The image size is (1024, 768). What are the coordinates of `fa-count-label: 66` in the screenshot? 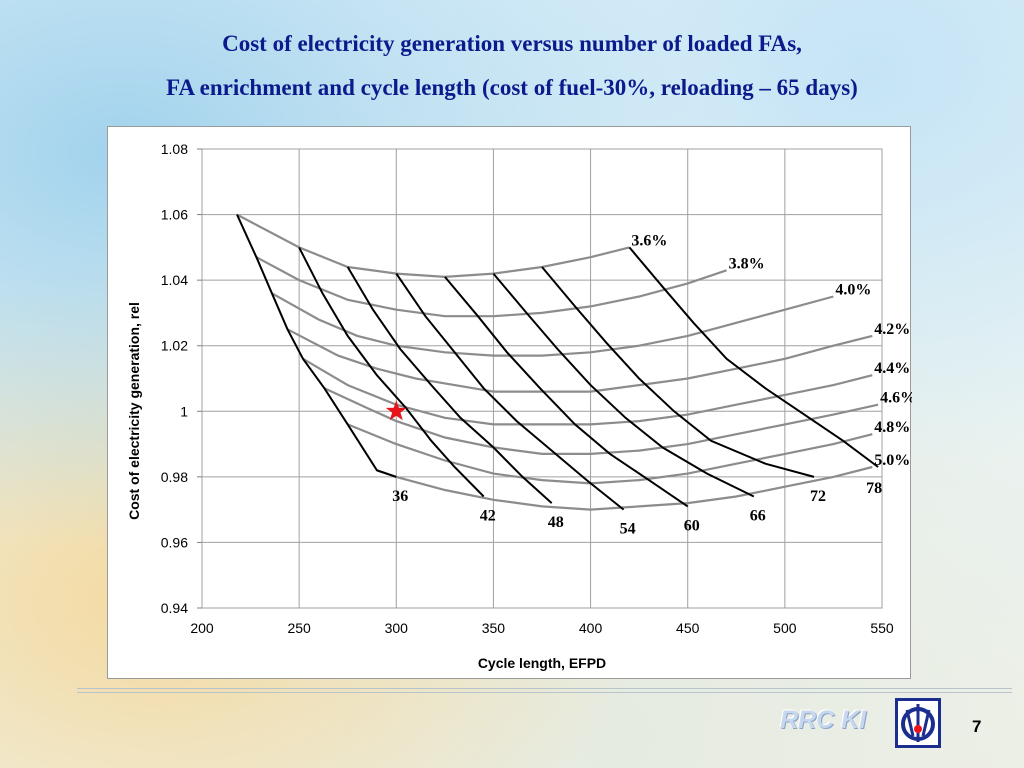 It's located at (758, 516).